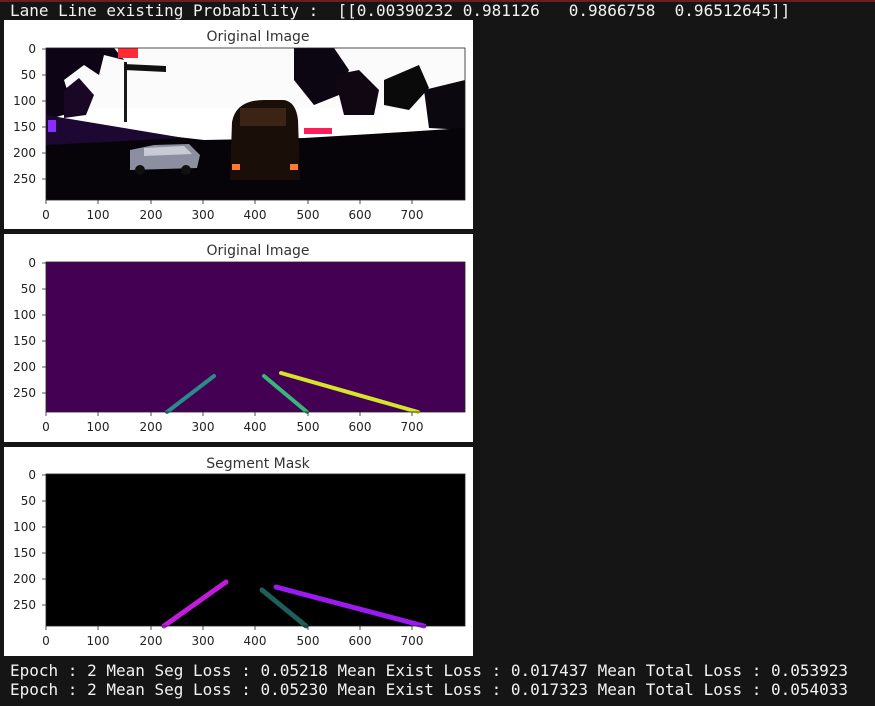 This screenshot has width=875, height=706. Describe the element at coordinates (258, 464) in the screenshot. I see `plot-title: Segment Mask` at that location.